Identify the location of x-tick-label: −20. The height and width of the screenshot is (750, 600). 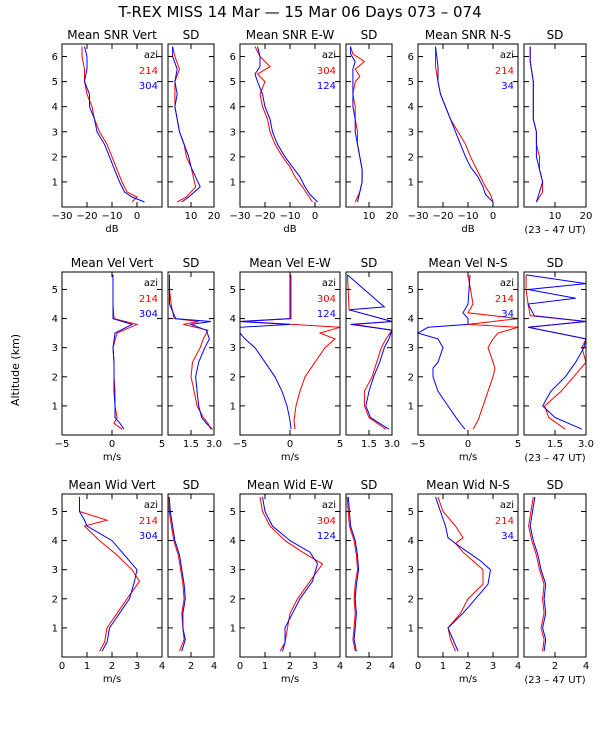
(264, 216).